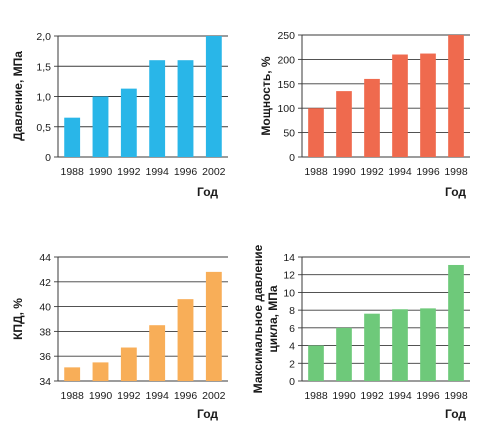  Describe the element at coordinates (43, 67) in the screenshot. I see `y-tick-label: 1,5` at that location.